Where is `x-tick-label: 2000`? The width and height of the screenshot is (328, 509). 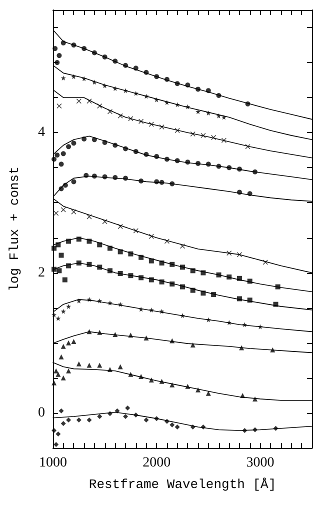 x-tick-label: 2000 is located at coordinates (156, 463).